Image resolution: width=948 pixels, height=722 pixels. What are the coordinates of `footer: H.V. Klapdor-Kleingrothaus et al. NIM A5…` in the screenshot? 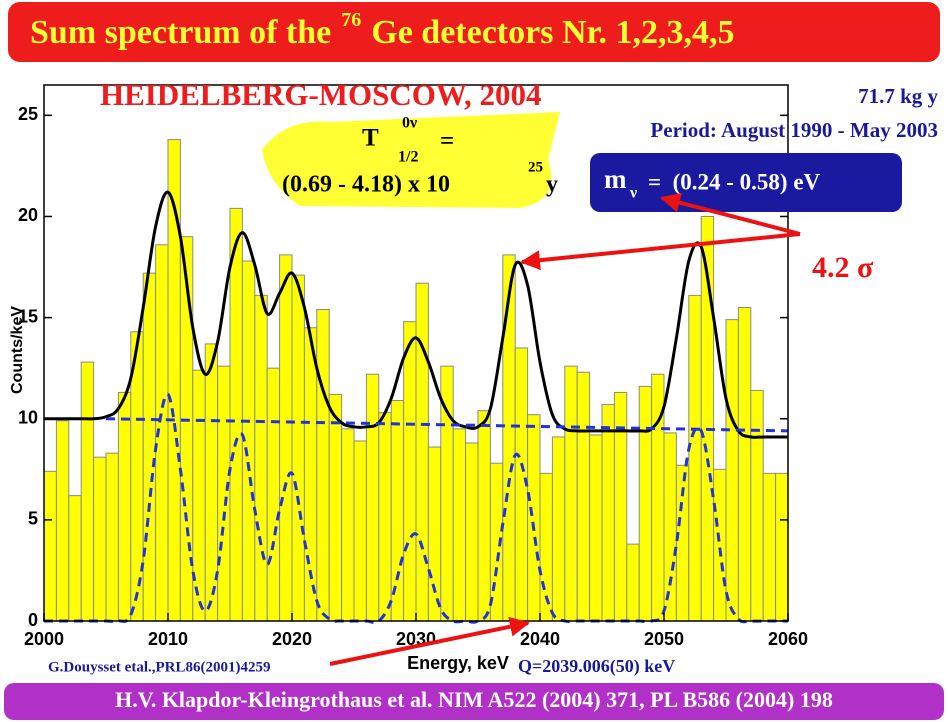 It's located at (474, 699).